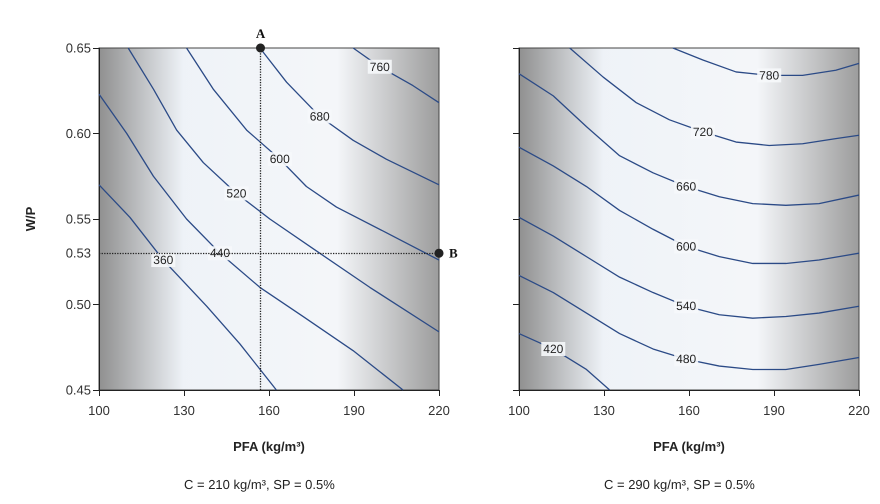 The height and width of the screenshot is (504, 880). I want to click on y-tick-label: 0.50, so click(78, 304).